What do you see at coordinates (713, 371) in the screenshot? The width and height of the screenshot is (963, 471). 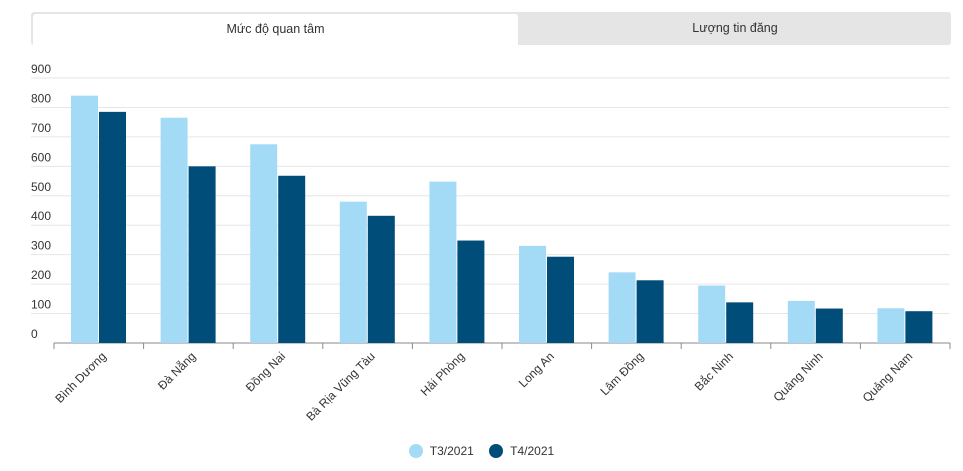 I see `x-tick-label: Bắc Ninh` at bounding box center [713, 371].